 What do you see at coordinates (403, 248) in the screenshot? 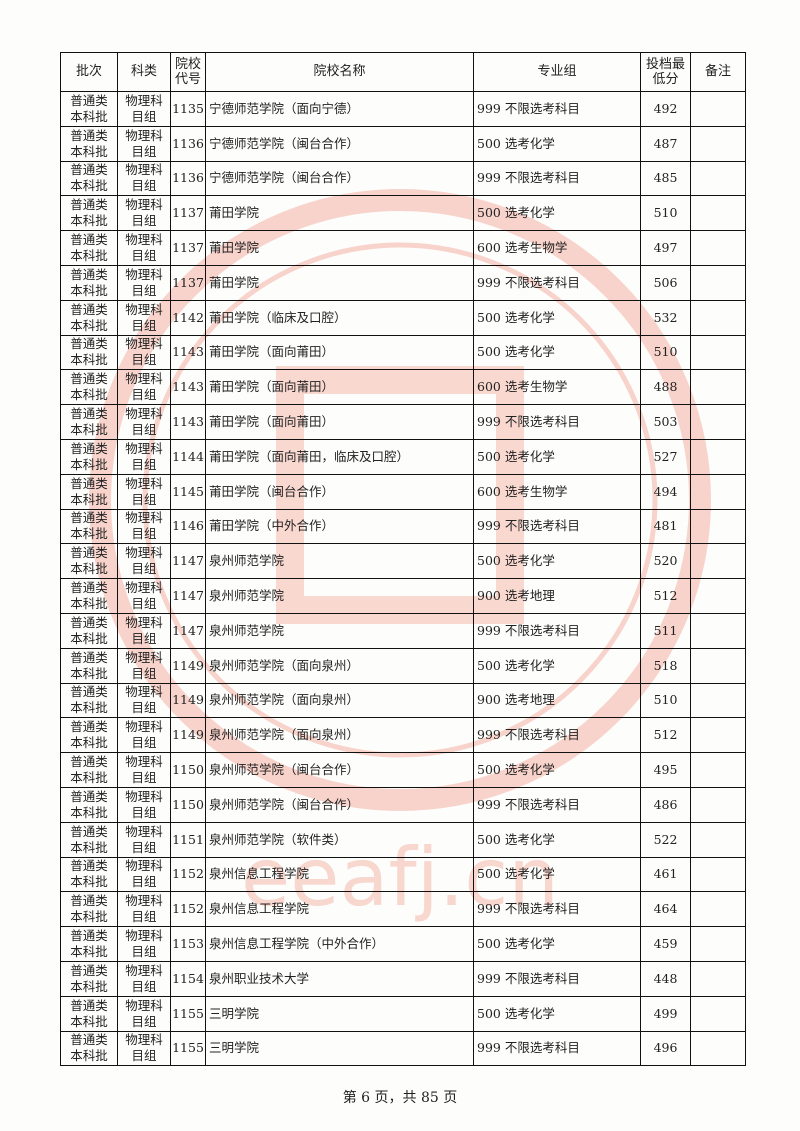
I see `table-row: 普通类本科批 物理科目组 1137 莆田学院 600 选考生物学 497` at bounding box center [403, 248].